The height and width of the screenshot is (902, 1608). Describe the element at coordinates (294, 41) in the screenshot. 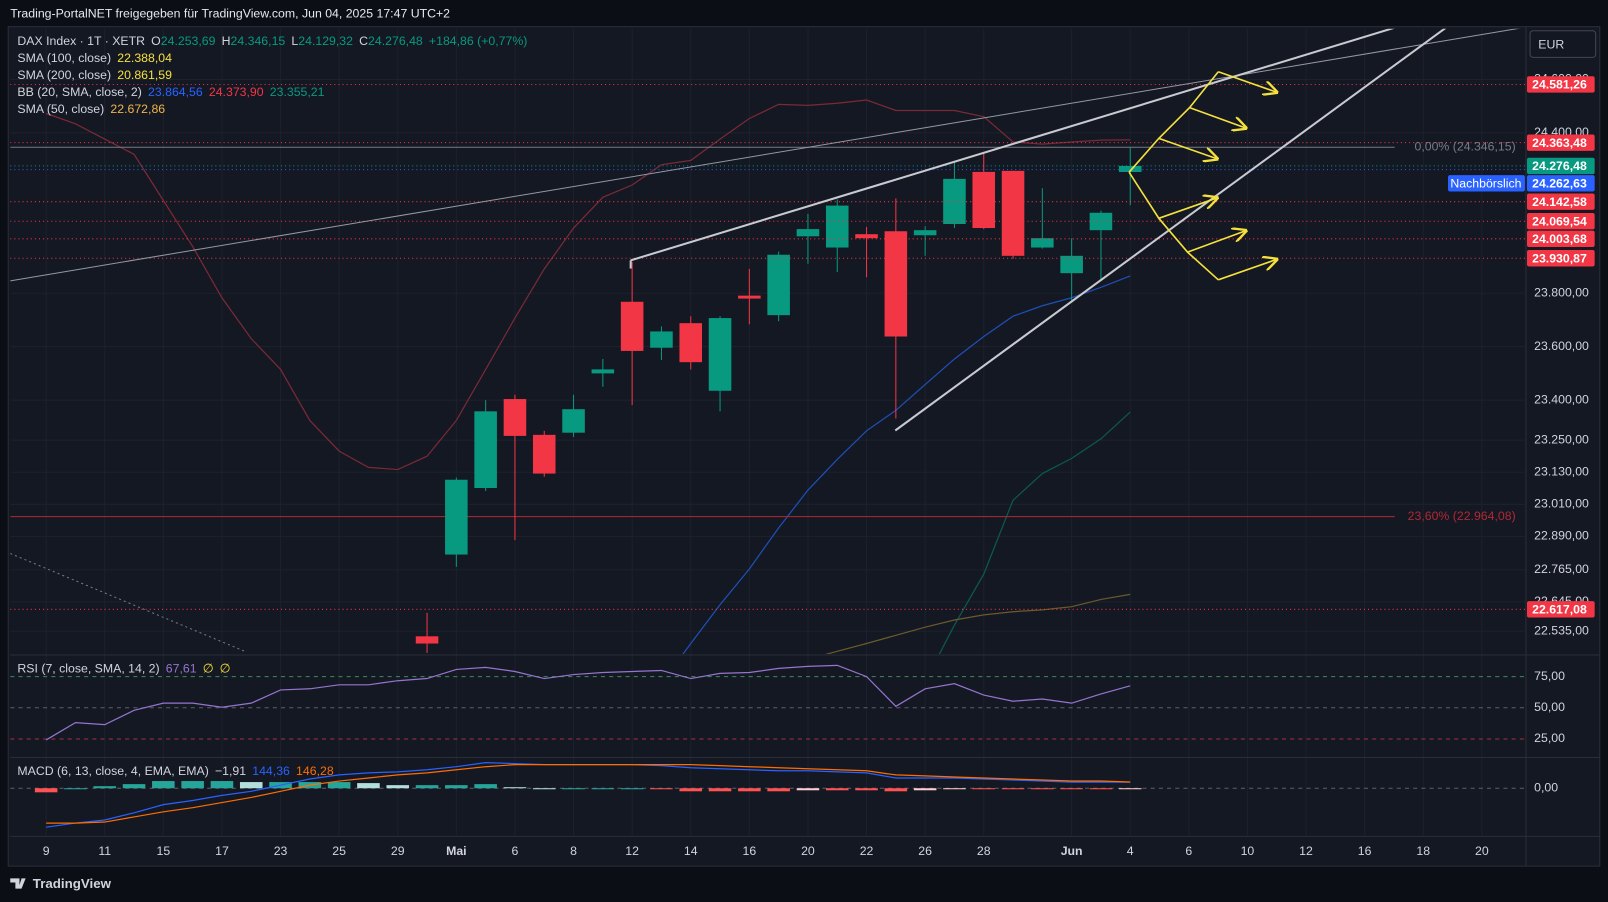

I see `ohlc-key: L` at that location.